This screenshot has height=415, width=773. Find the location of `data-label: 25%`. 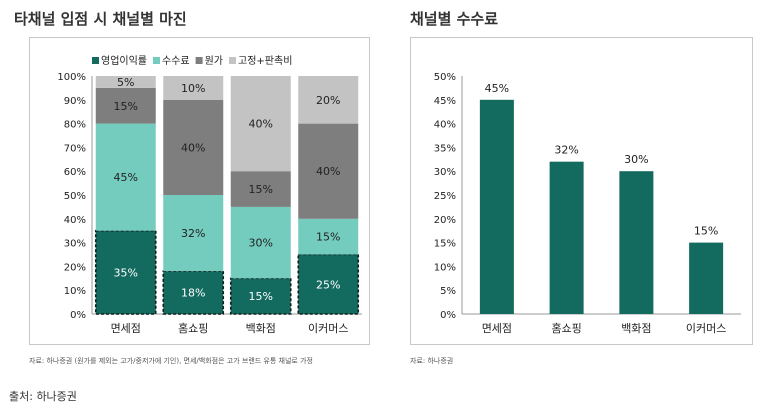

data-label: 25% is located at coordinates (328, 284).